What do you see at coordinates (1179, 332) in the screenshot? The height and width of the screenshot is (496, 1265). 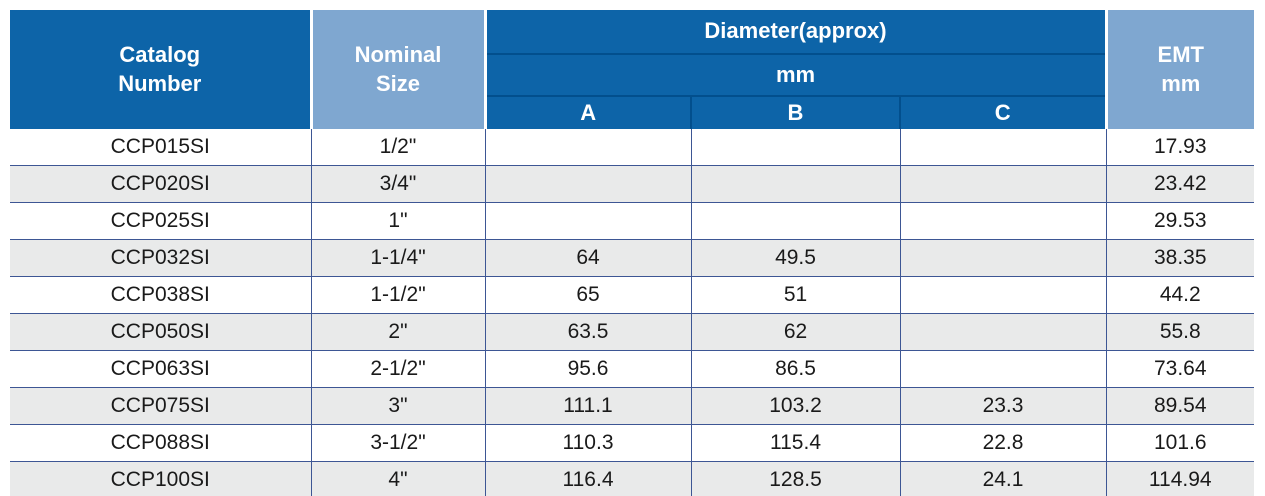 I see `cell-emt: 55.8` at bounding box center [1179, 332].